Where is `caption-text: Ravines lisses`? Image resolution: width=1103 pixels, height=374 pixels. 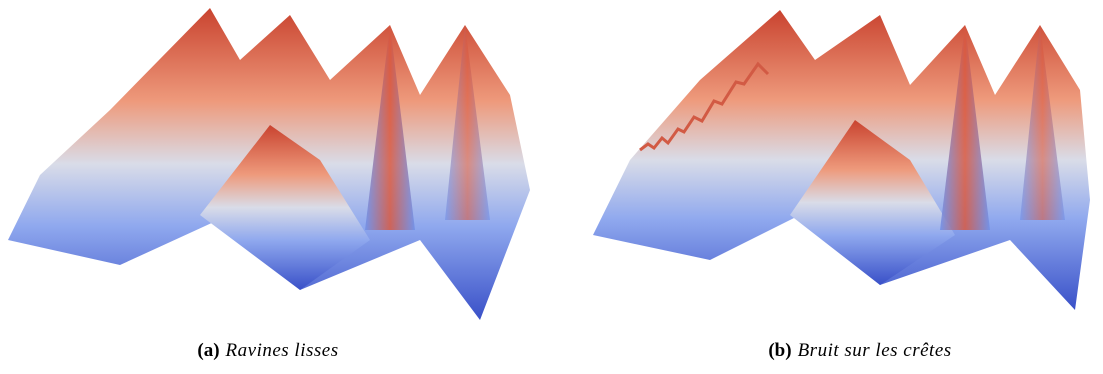
caption-text: Ravines lisses is located at coordinates (282, 350).